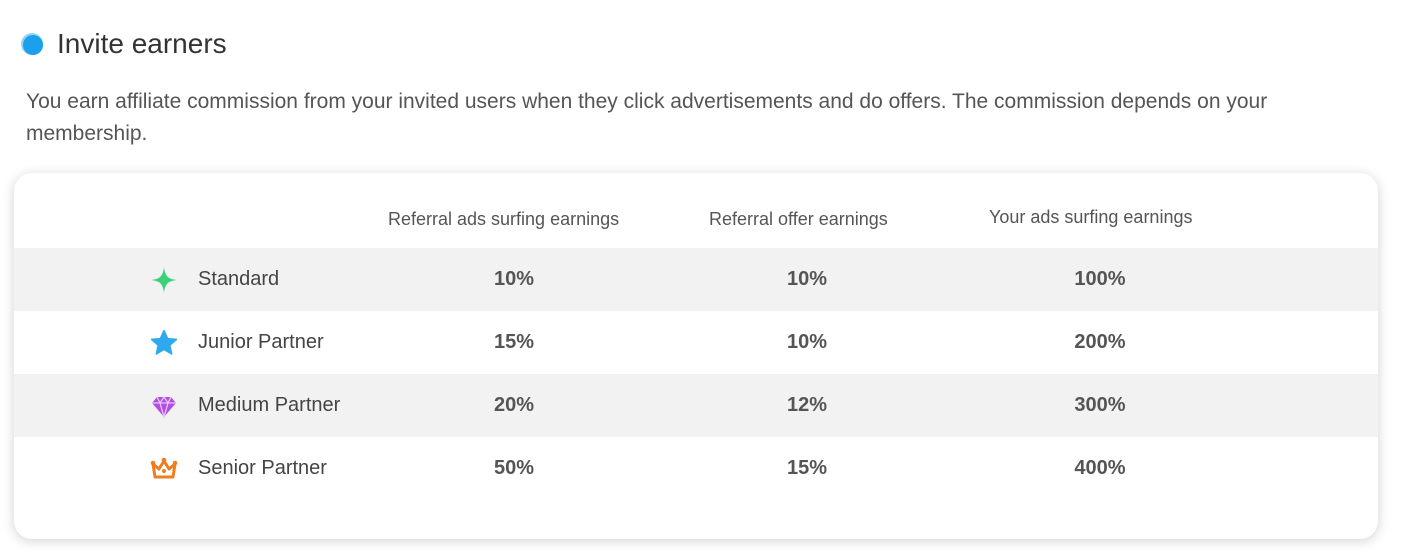  Describe the element at coordinates (696, 342) in the screenshot. I see `table-row: Junior Partner 15% 10% 200%` at that location.